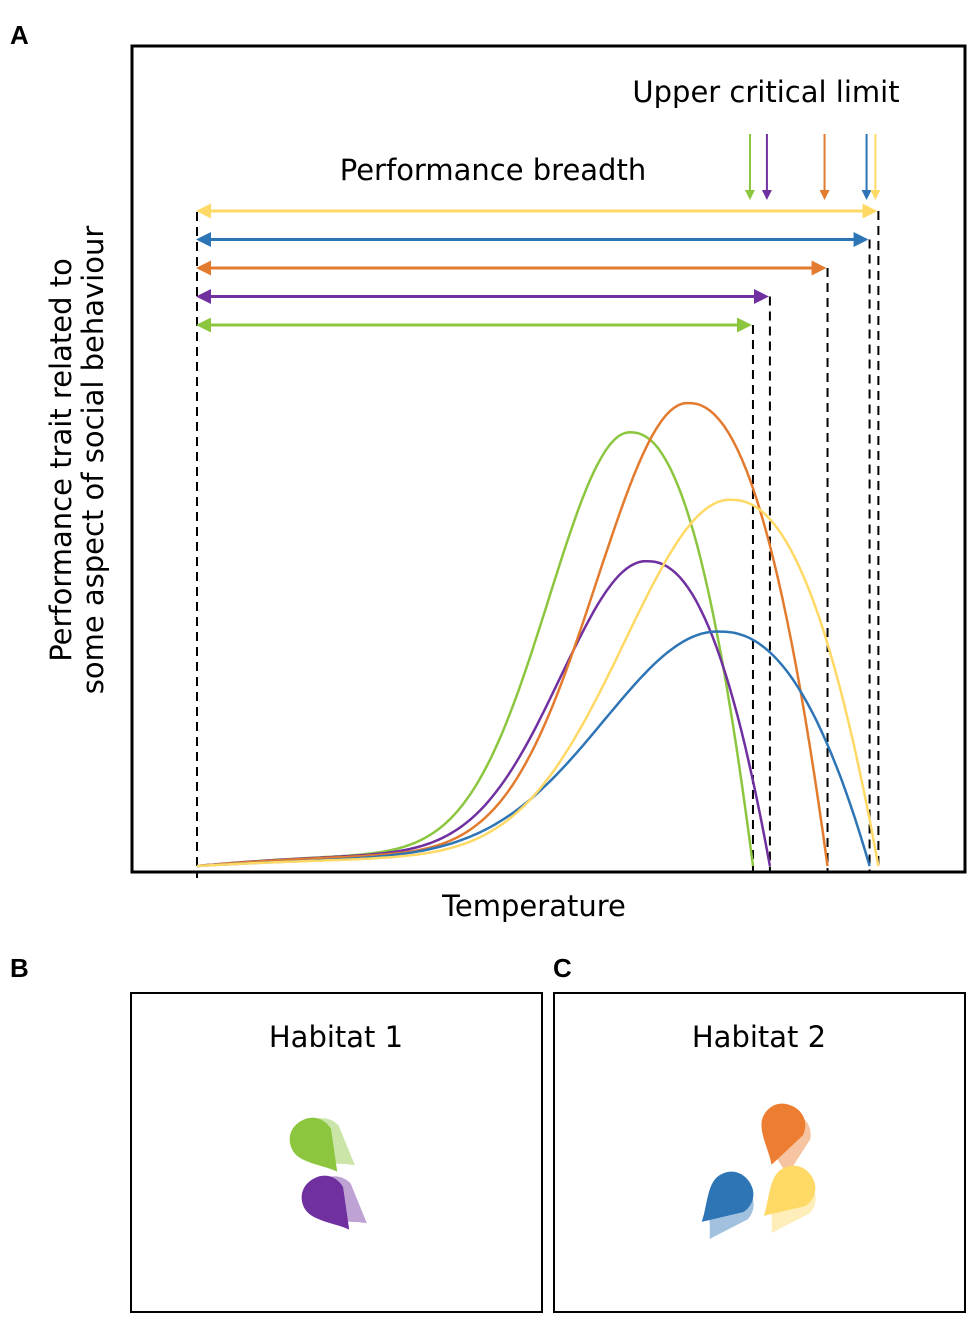 The image size is (975, 1321). I want to click on upper-critical-limit-label: Upper critical limit, so click(765, 92).